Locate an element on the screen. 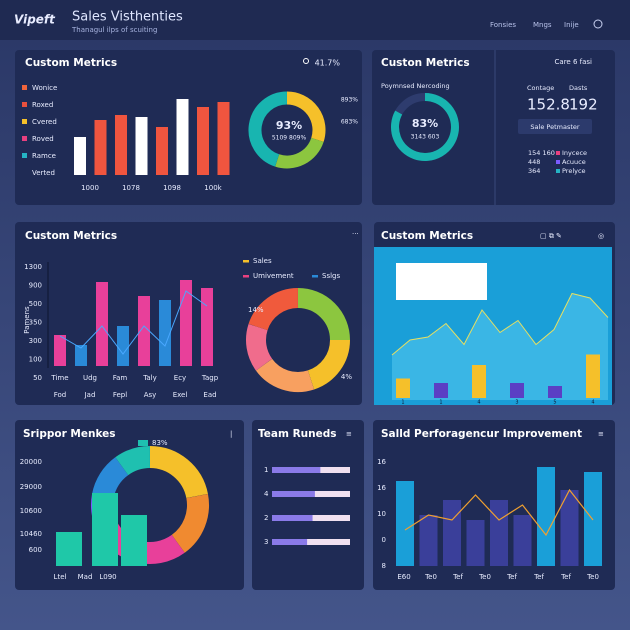 This screenshot has height=630, width=630. y-tick-label: 0 is located at coordinates (384, 540).